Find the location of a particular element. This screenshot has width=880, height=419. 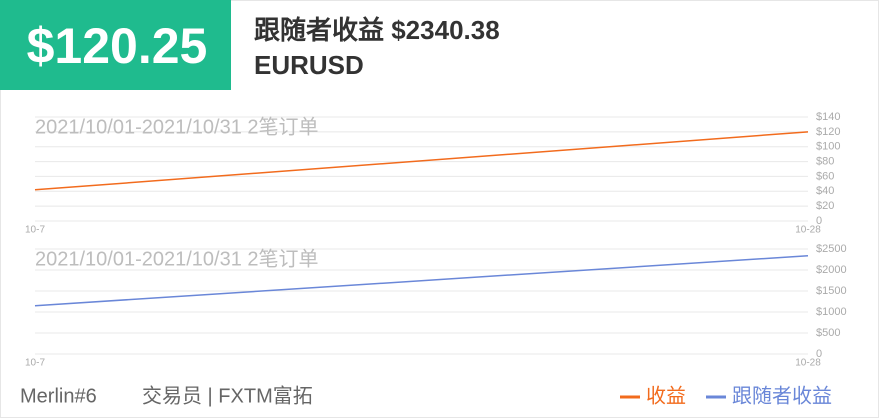

legend-label: 跟随者收益 is located at coordinates (782, 395).